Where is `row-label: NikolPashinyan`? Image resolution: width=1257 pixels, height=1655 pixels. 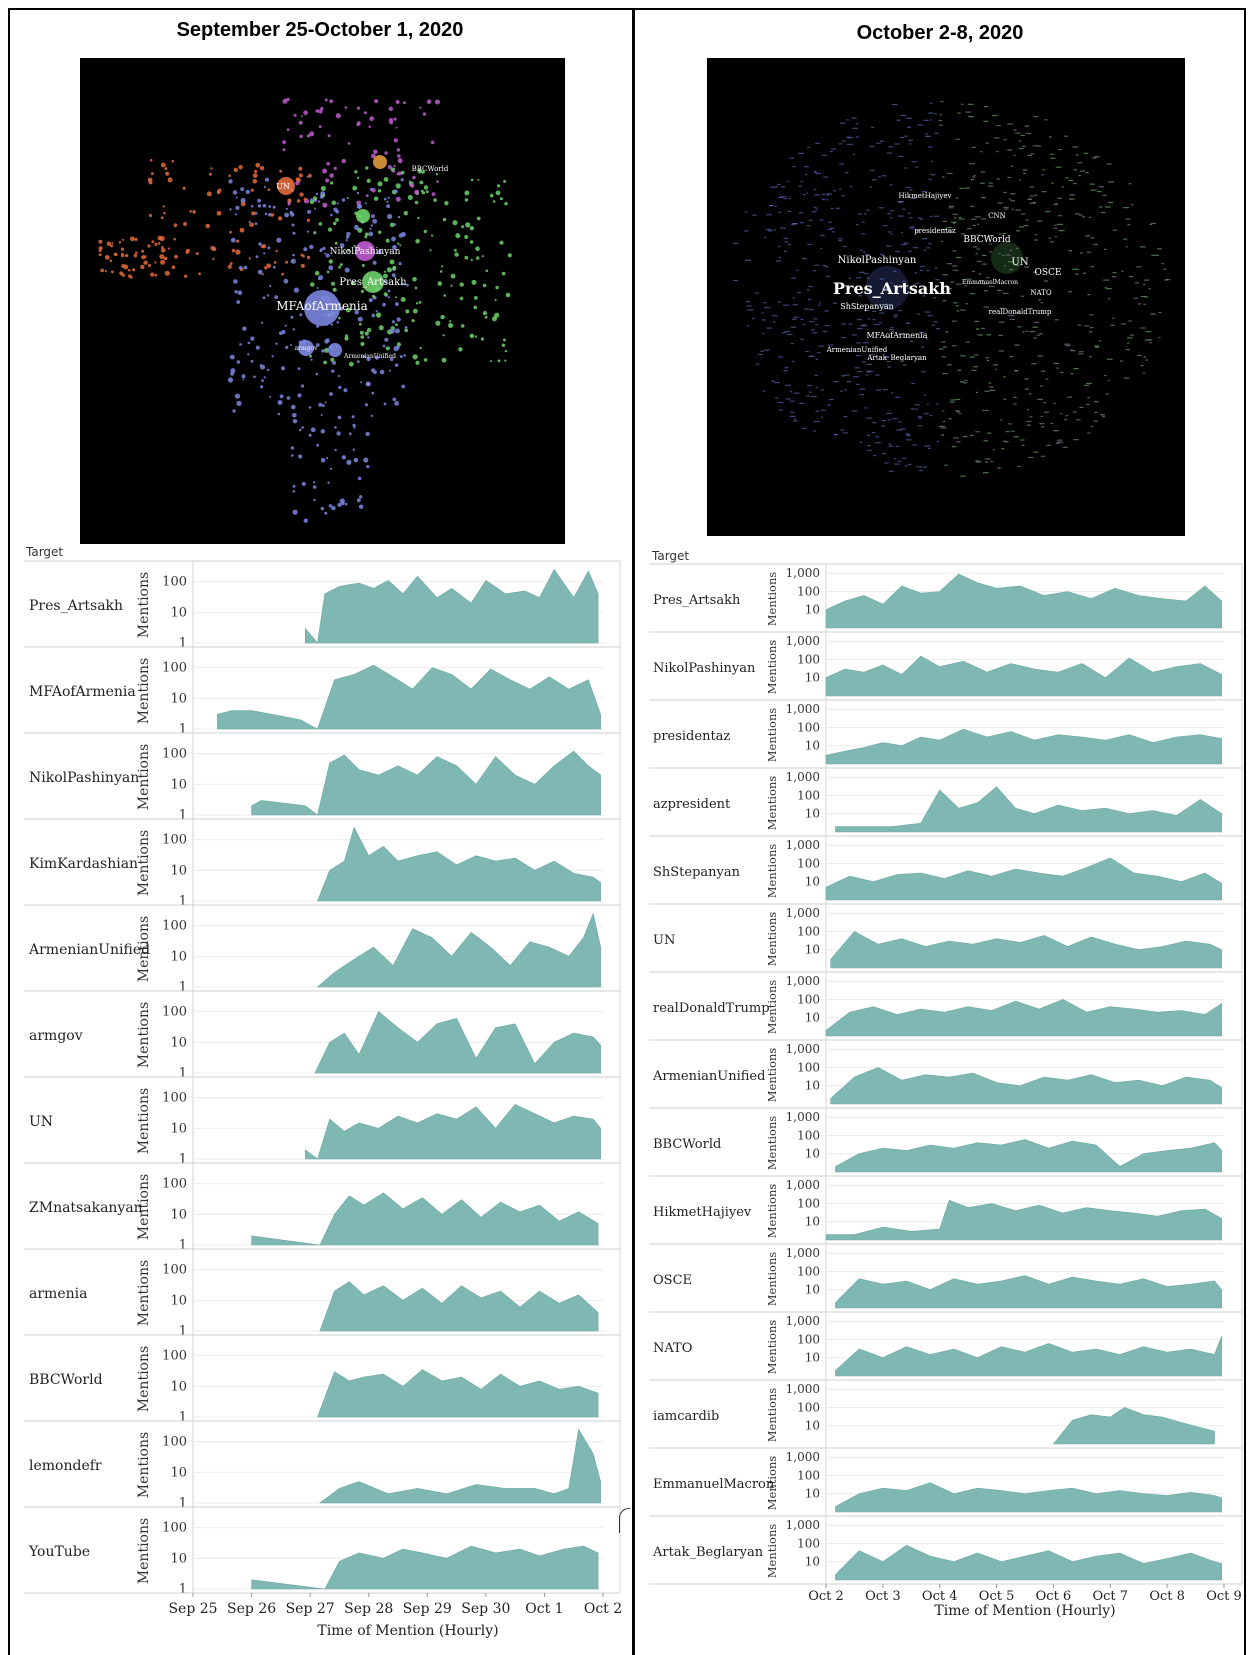
row-label: NikolPashinyan is located at coordinates (704, 668).